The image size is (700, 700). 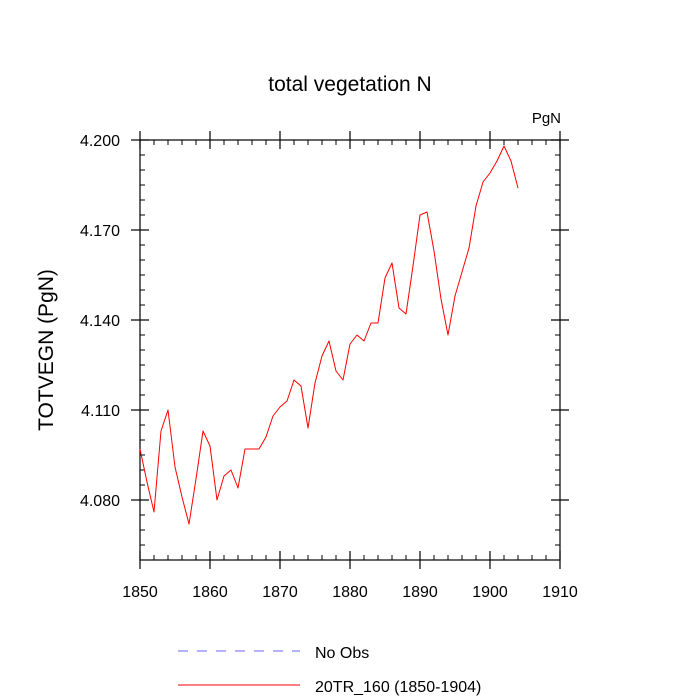 What do you see at coordinates (342, 653) in the screenshot?
I see `legend-label-no-obs: No Obs` at bounding box center [342, 653].